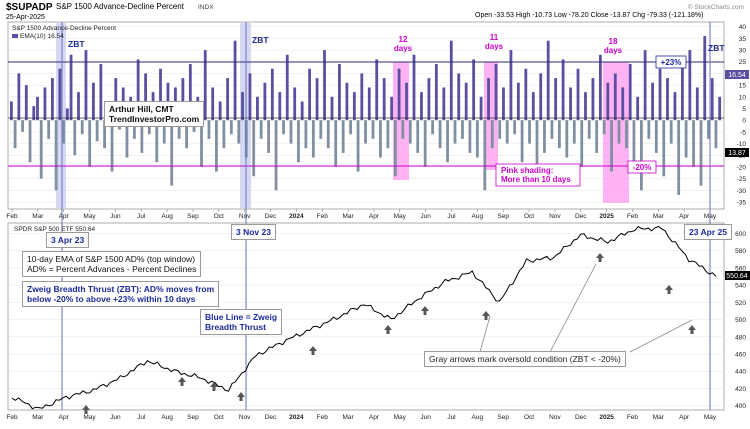 Image resolution: width=750 pixels, height=429 pixels. I want to click on pink-note-box, so click(538, 175).